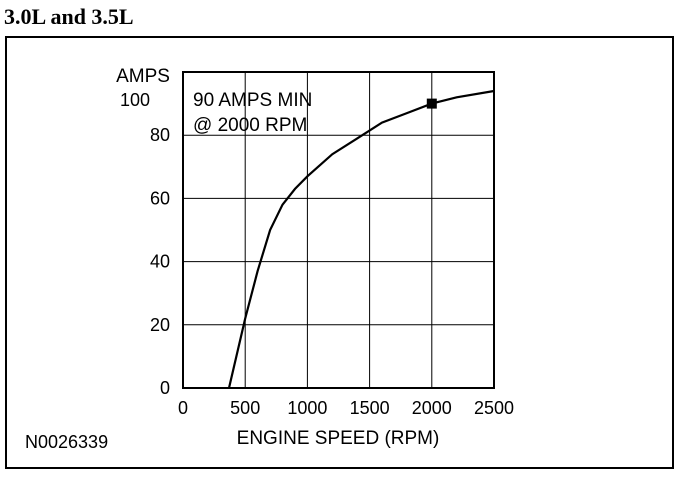  I want to click on y-tick-label: 0, so click(165, 388).